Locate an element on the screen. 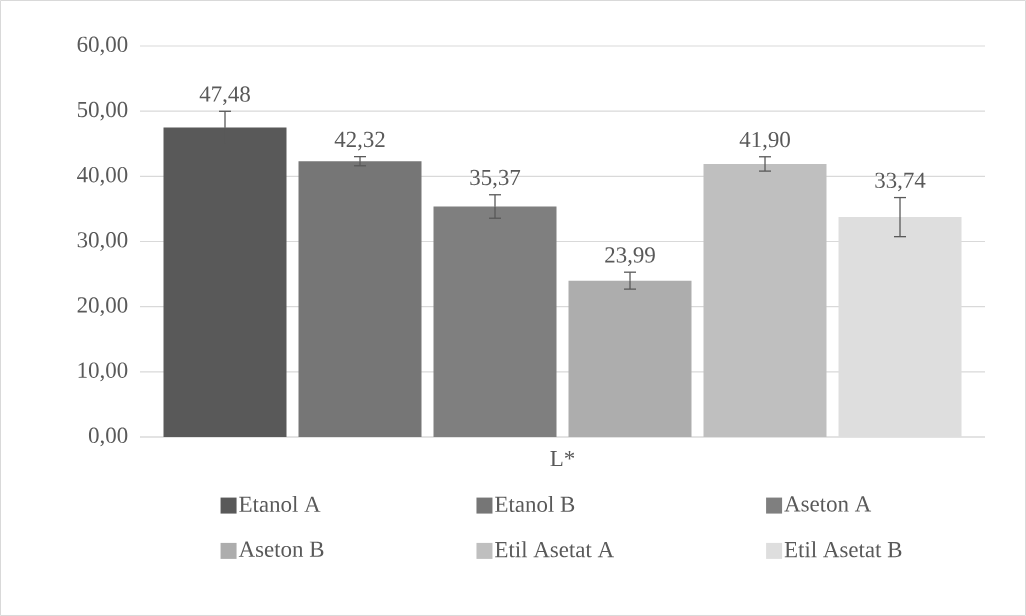  y-tick-label: 40,00 is located at coordinates (102, 176).